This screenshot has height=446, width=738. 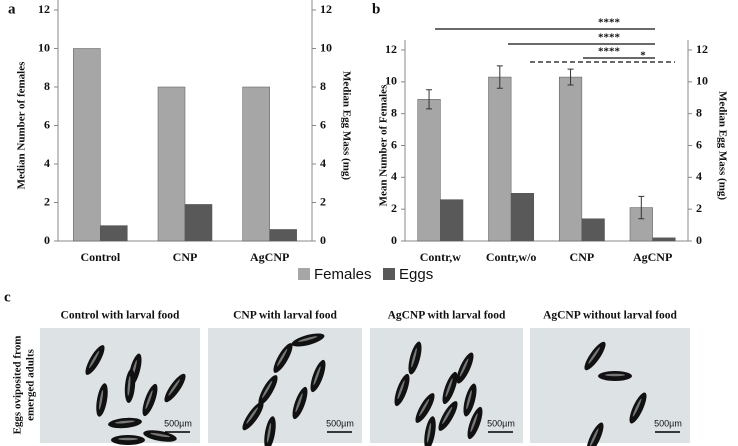 I want to click on x-tick-label: Contr,w, so click(x=441, y=257).